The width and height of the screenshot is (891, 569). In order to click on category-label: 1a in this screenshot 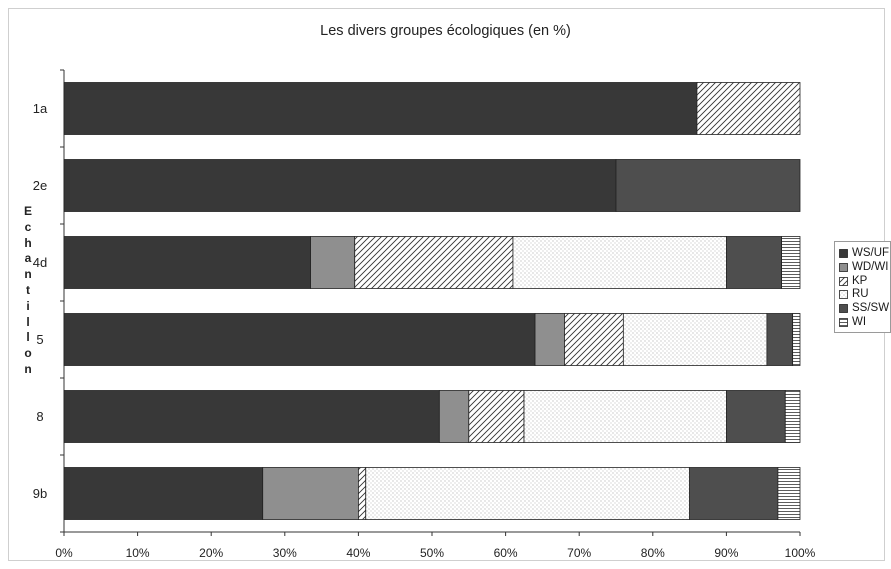, I will do `click(40, 108)`.